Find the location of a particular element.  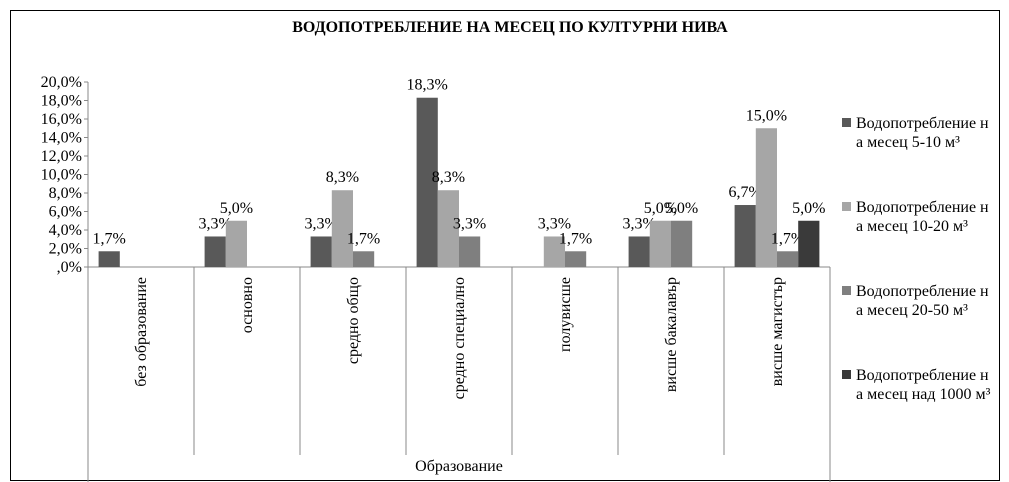

x-tick-label: средно специално is located at coordinates (459, 338).